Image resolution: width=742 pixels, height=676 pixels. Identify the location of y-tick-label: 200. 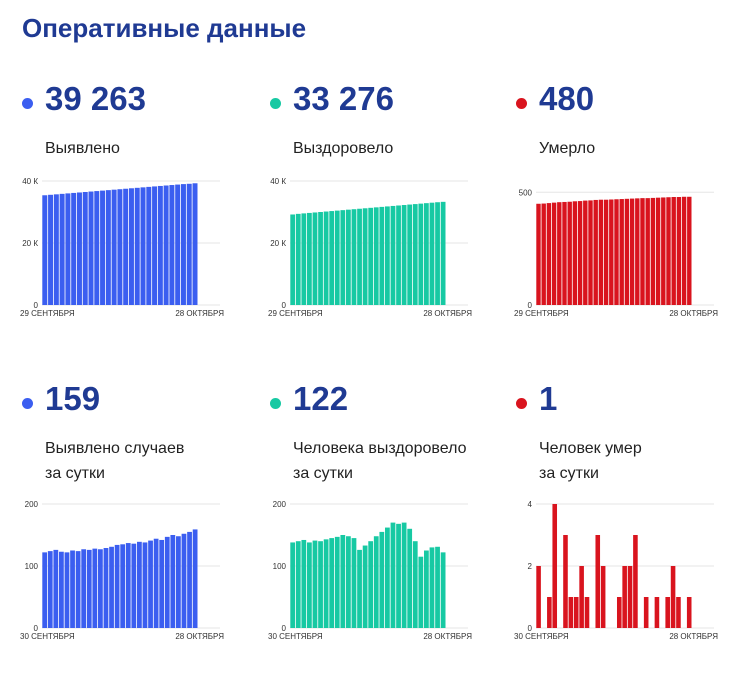
(32, 504).